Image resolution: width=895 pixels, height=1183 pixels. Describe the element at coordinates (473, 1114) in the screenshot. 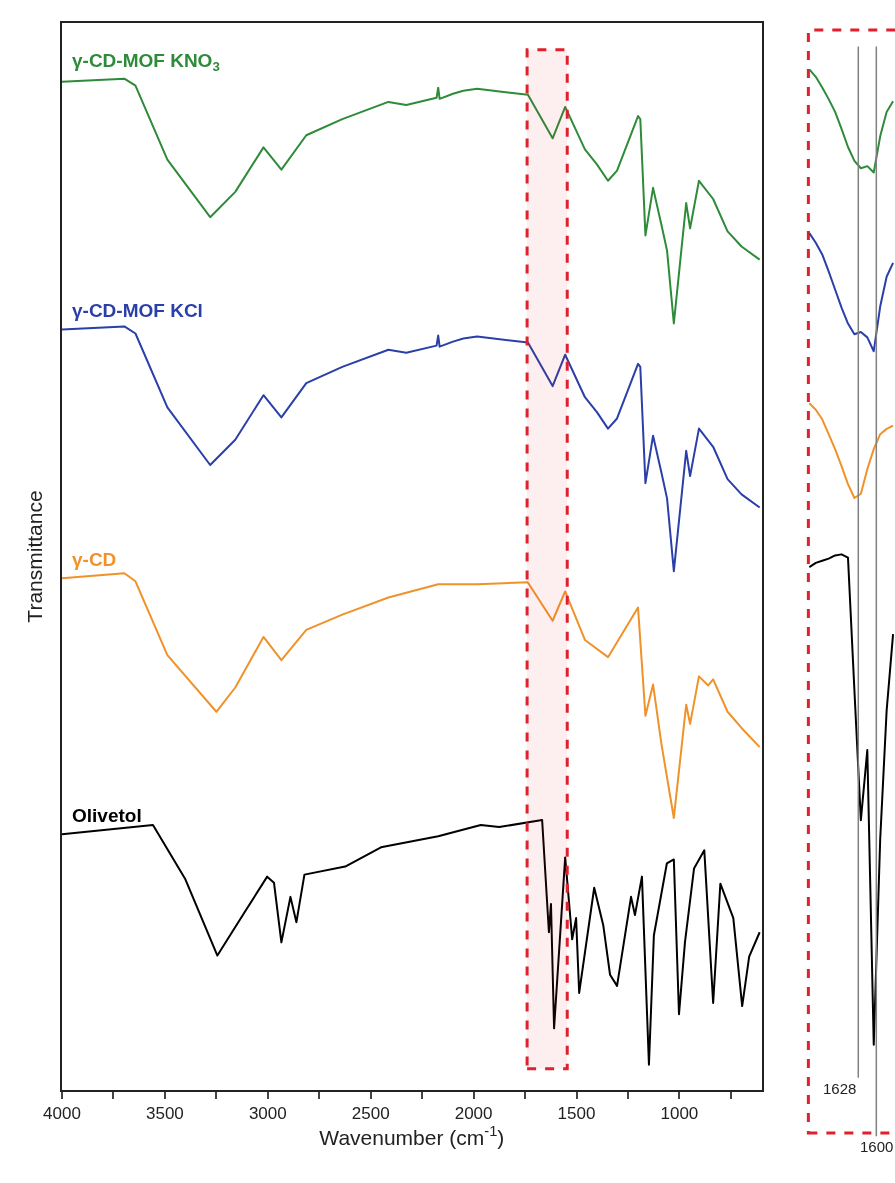

I see `x-tick-label: 2000` at that location.